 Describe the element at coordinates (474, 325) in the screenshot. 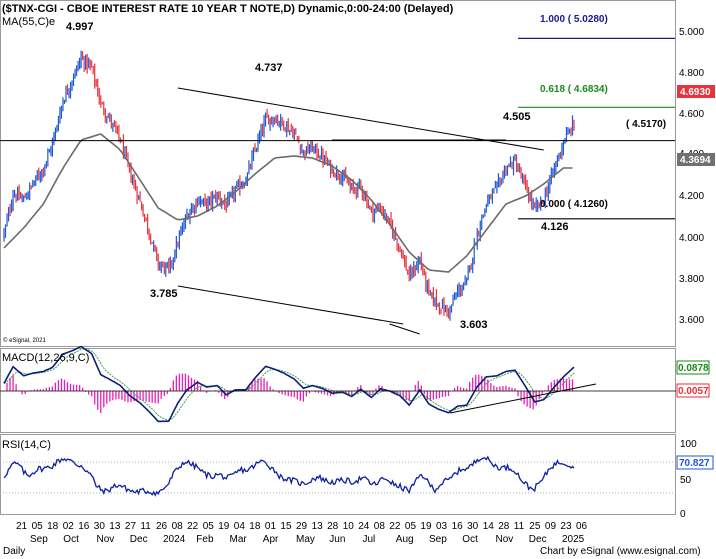

I see `annotation-3603: 3.603` at that location.